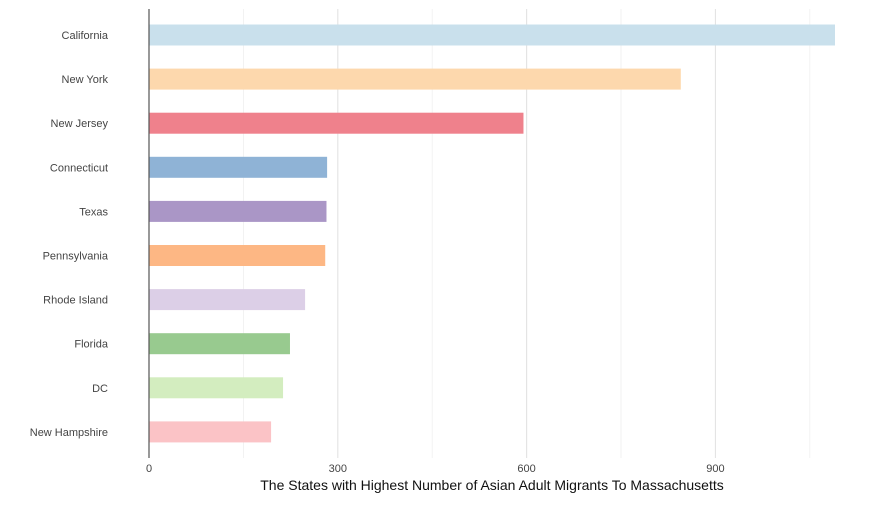  Describe the element at coordinates (238, 211) in the screenshot. I see `bar-texas` at that location.